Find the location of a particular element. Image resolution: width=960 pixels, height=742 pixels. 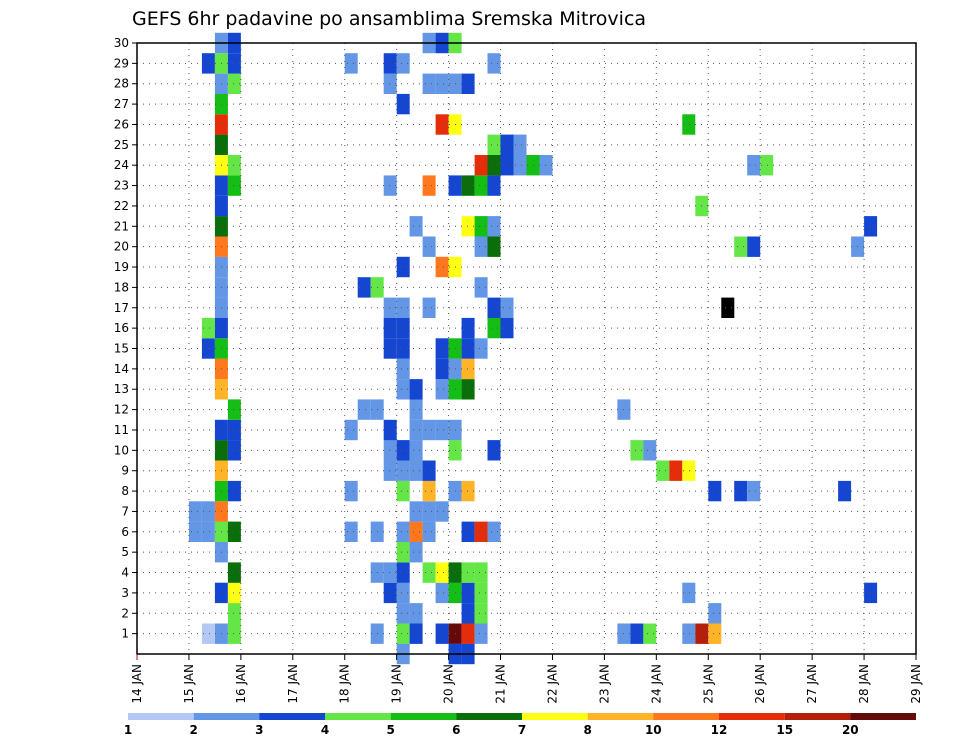

legend-label: 6 is located at coordinates (456, 730).